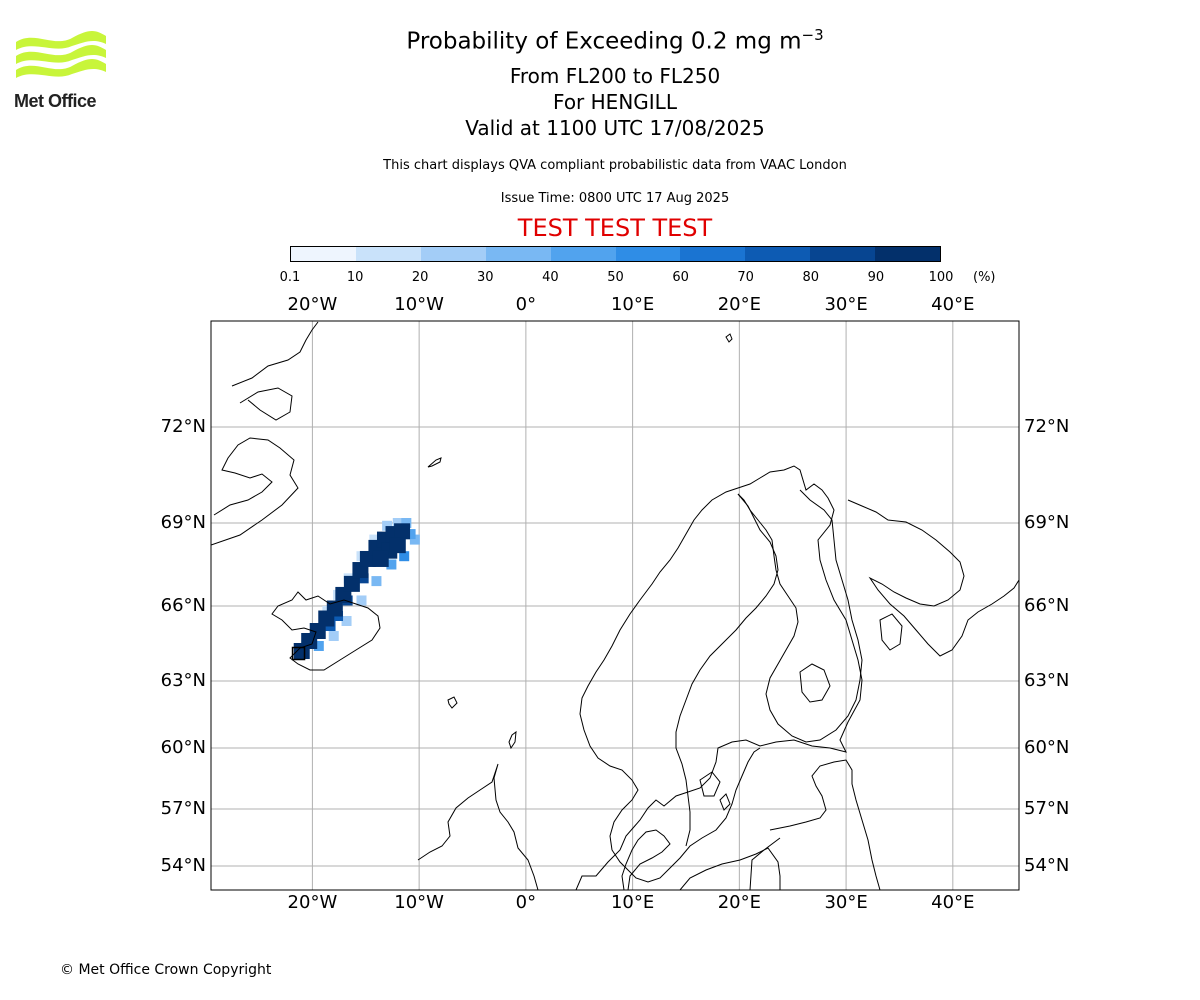 This screenshot has width=1200, height=1000. I want to click on lat-tick-label-left: 72°N, so click(183, 426).